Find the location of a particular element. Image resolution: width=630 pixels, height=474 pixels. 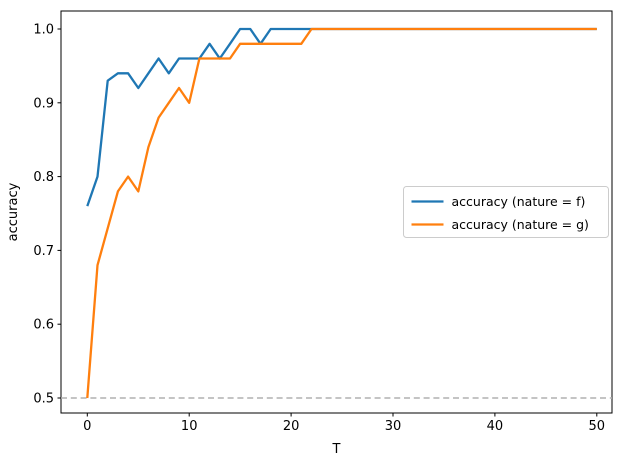

x-tick-label: 30 is located at coordinates (393, 426).